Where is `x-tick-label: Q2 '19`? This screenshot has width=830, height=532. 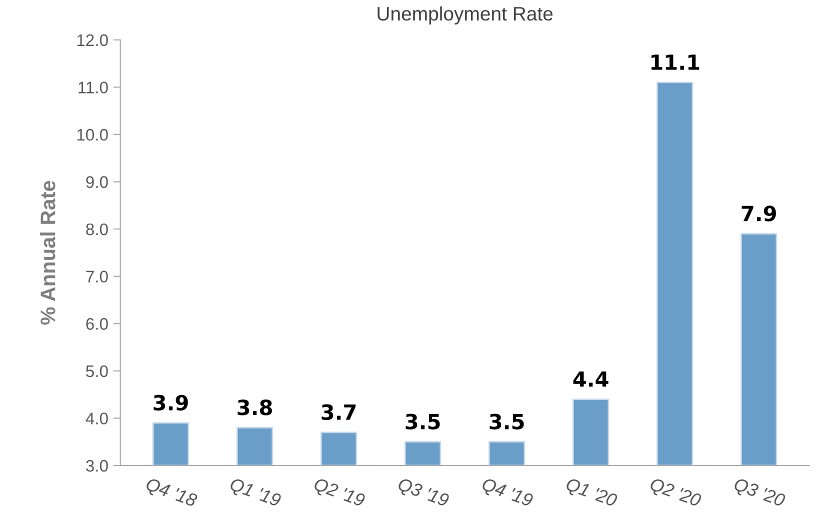 x-tick-label: Q2 '19 is located at coordinates (339, 493).